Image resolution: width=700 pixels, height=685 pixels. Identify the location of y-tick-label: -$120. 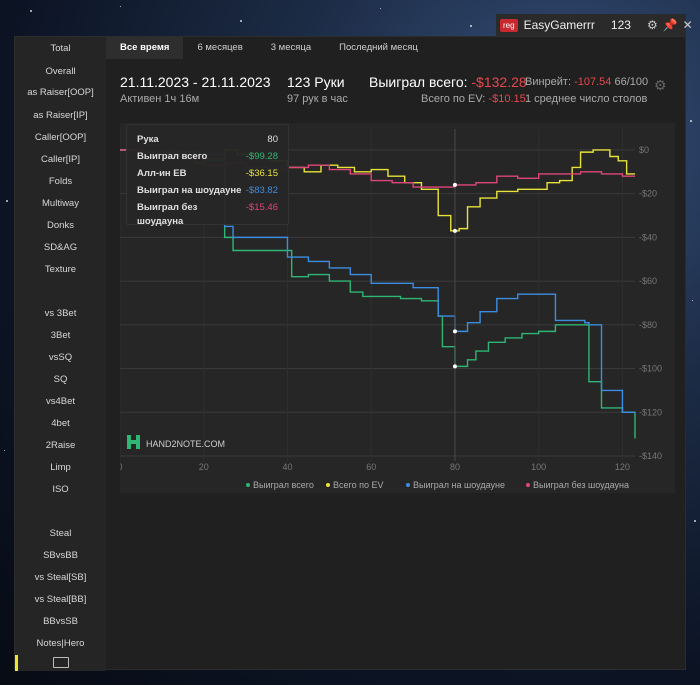
(650, 412).